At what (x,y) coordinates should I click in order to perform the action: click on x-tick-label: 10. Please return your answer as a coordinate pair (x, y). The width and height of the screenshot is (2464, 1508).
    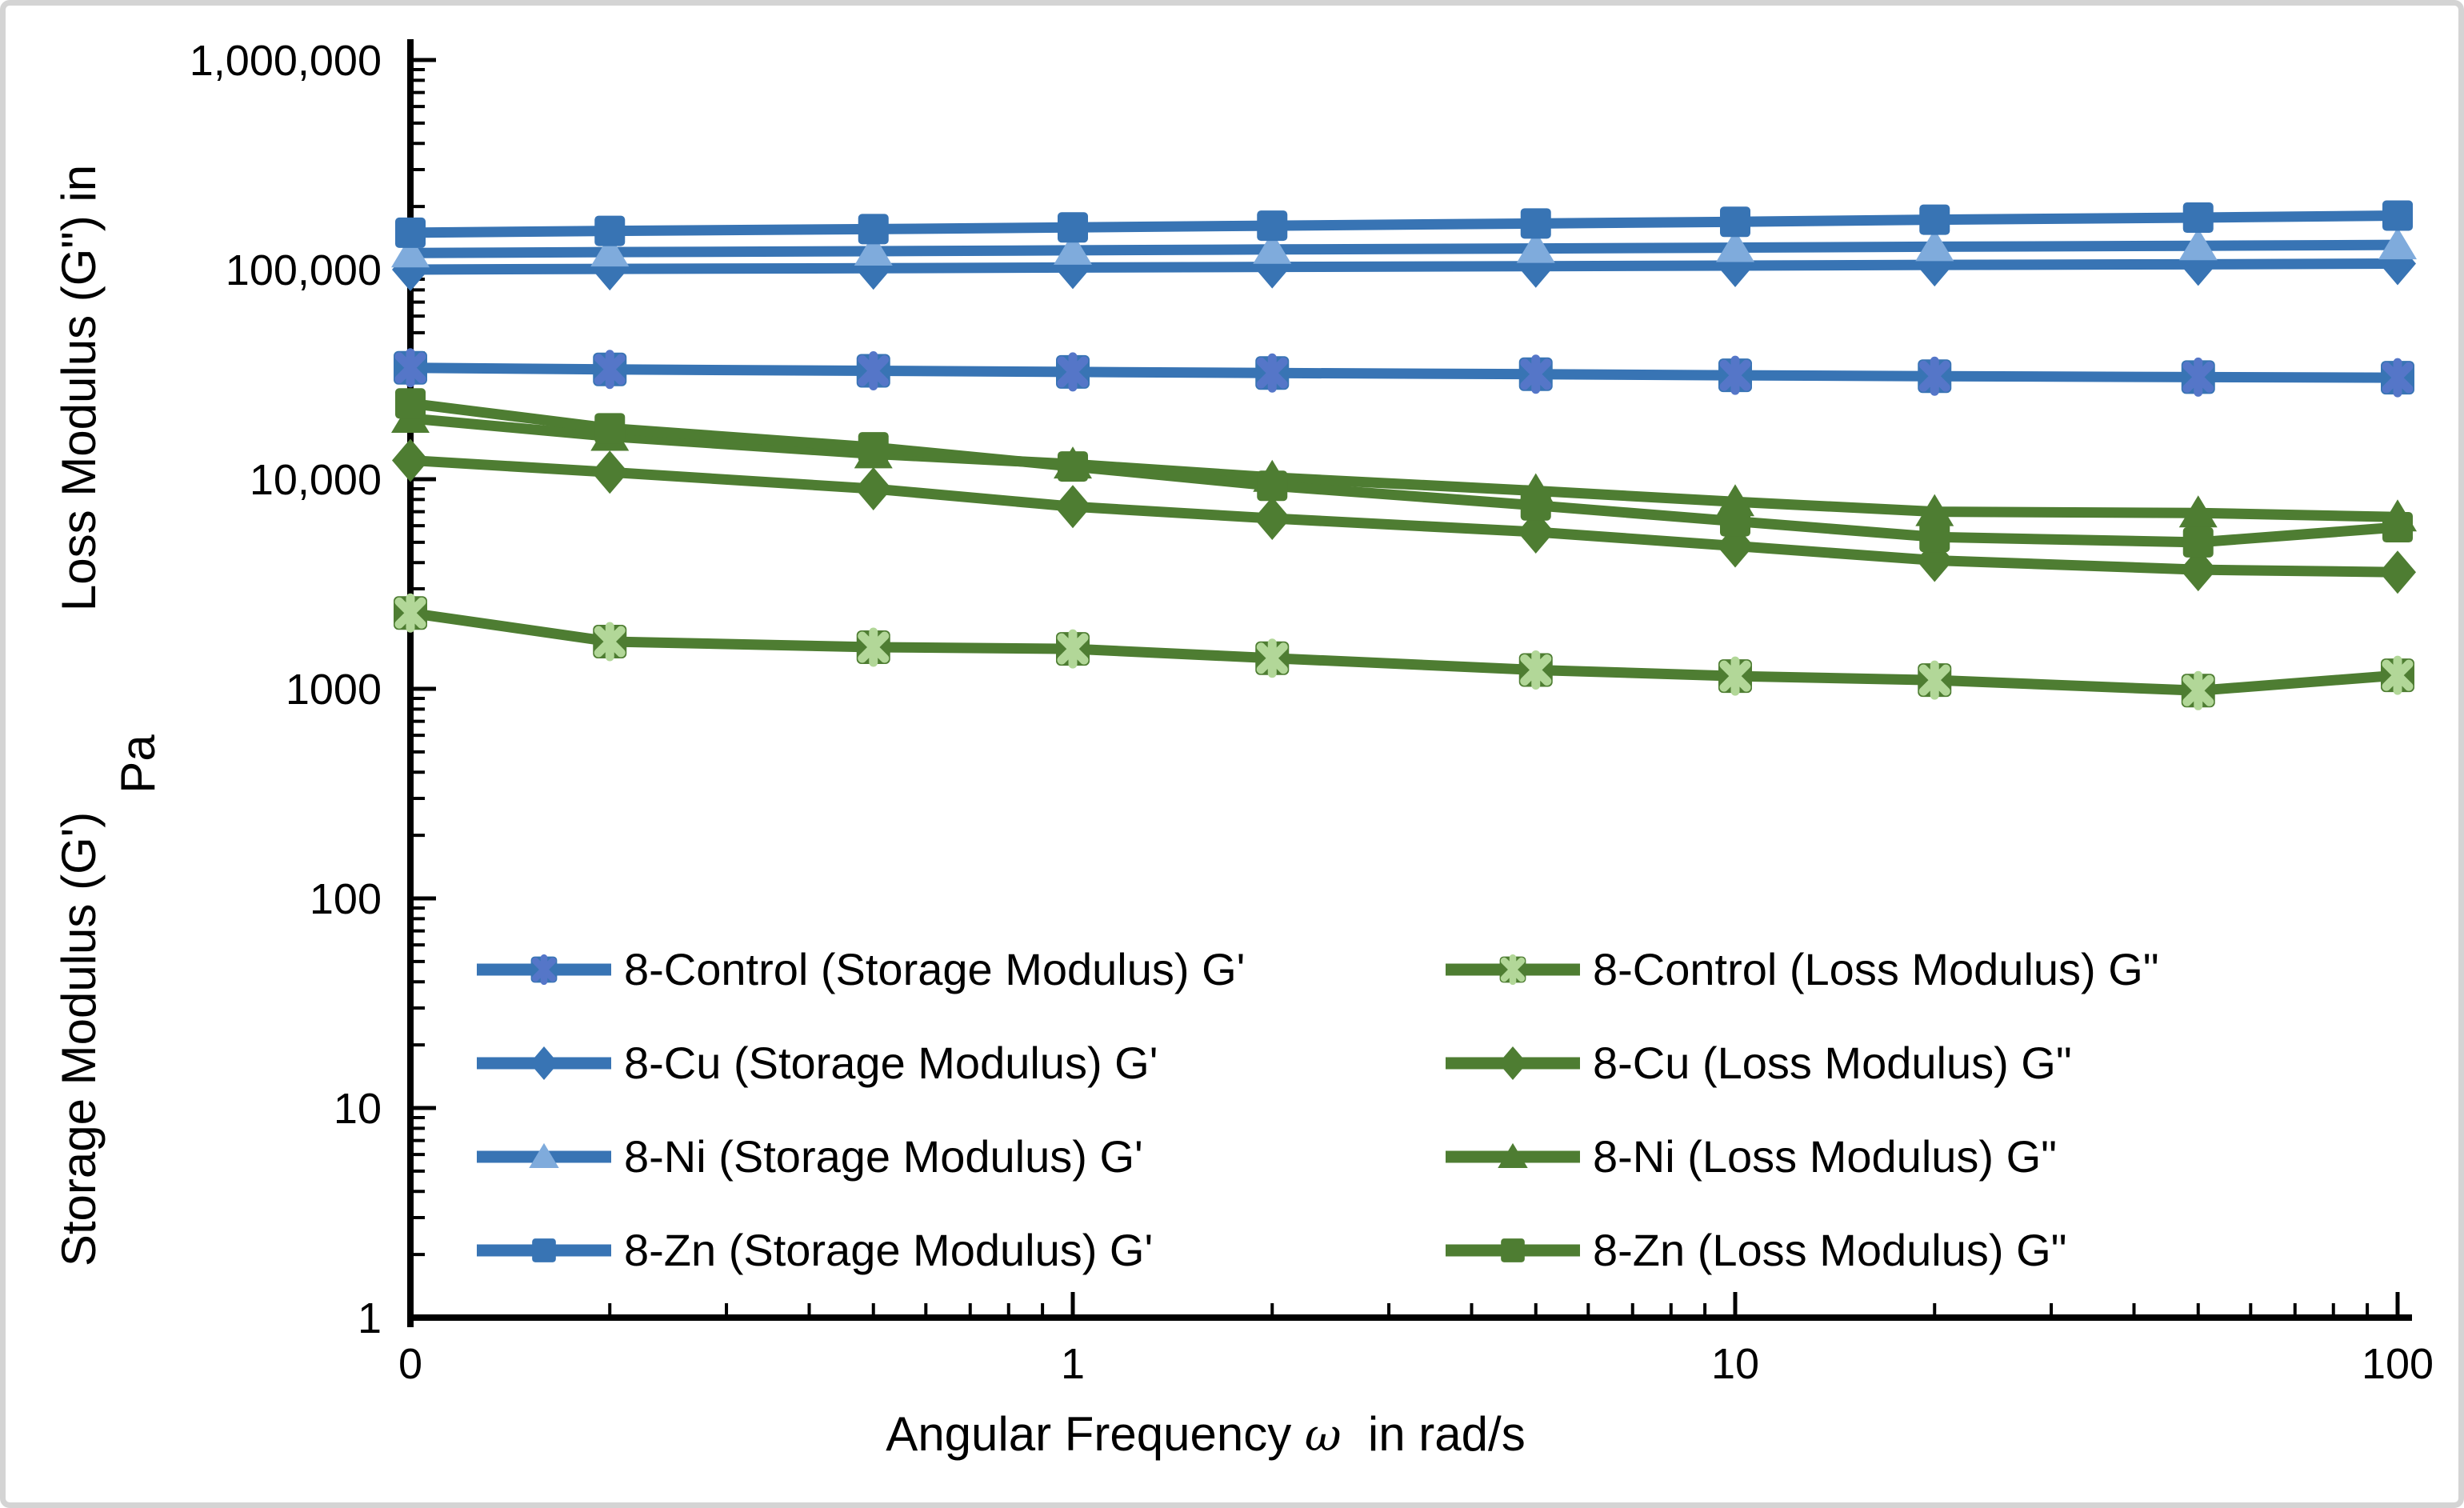
    Looking at the image, I should click on (1735, 1364).